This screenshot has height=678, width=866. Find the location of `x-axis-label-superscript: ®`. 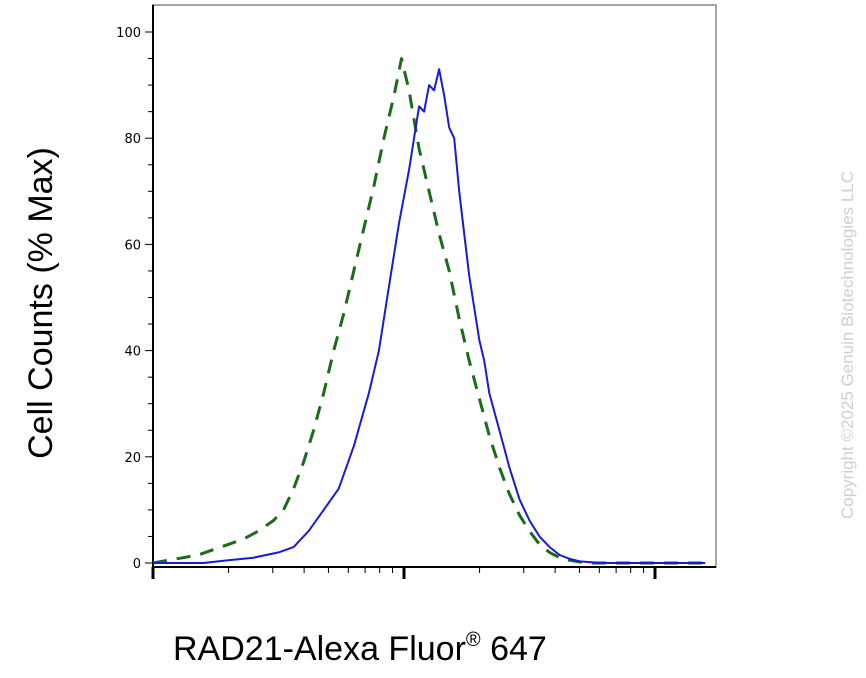

x-axis-label-superscript: ® is located at coordinates (473, 640).